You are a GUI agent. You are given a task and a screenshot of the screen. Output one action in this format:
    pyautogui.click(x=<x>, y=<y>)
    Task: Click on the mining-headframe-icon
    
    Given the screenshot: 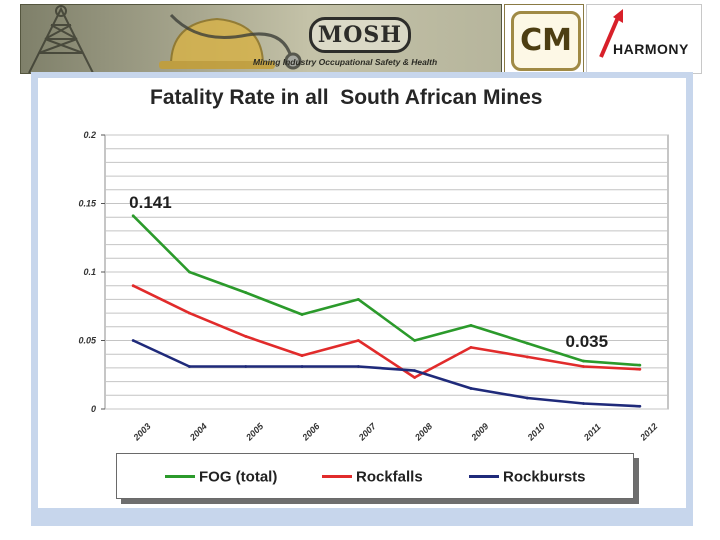 What is the action you would take?
    pyautogui.click(x=165, y=39)
    